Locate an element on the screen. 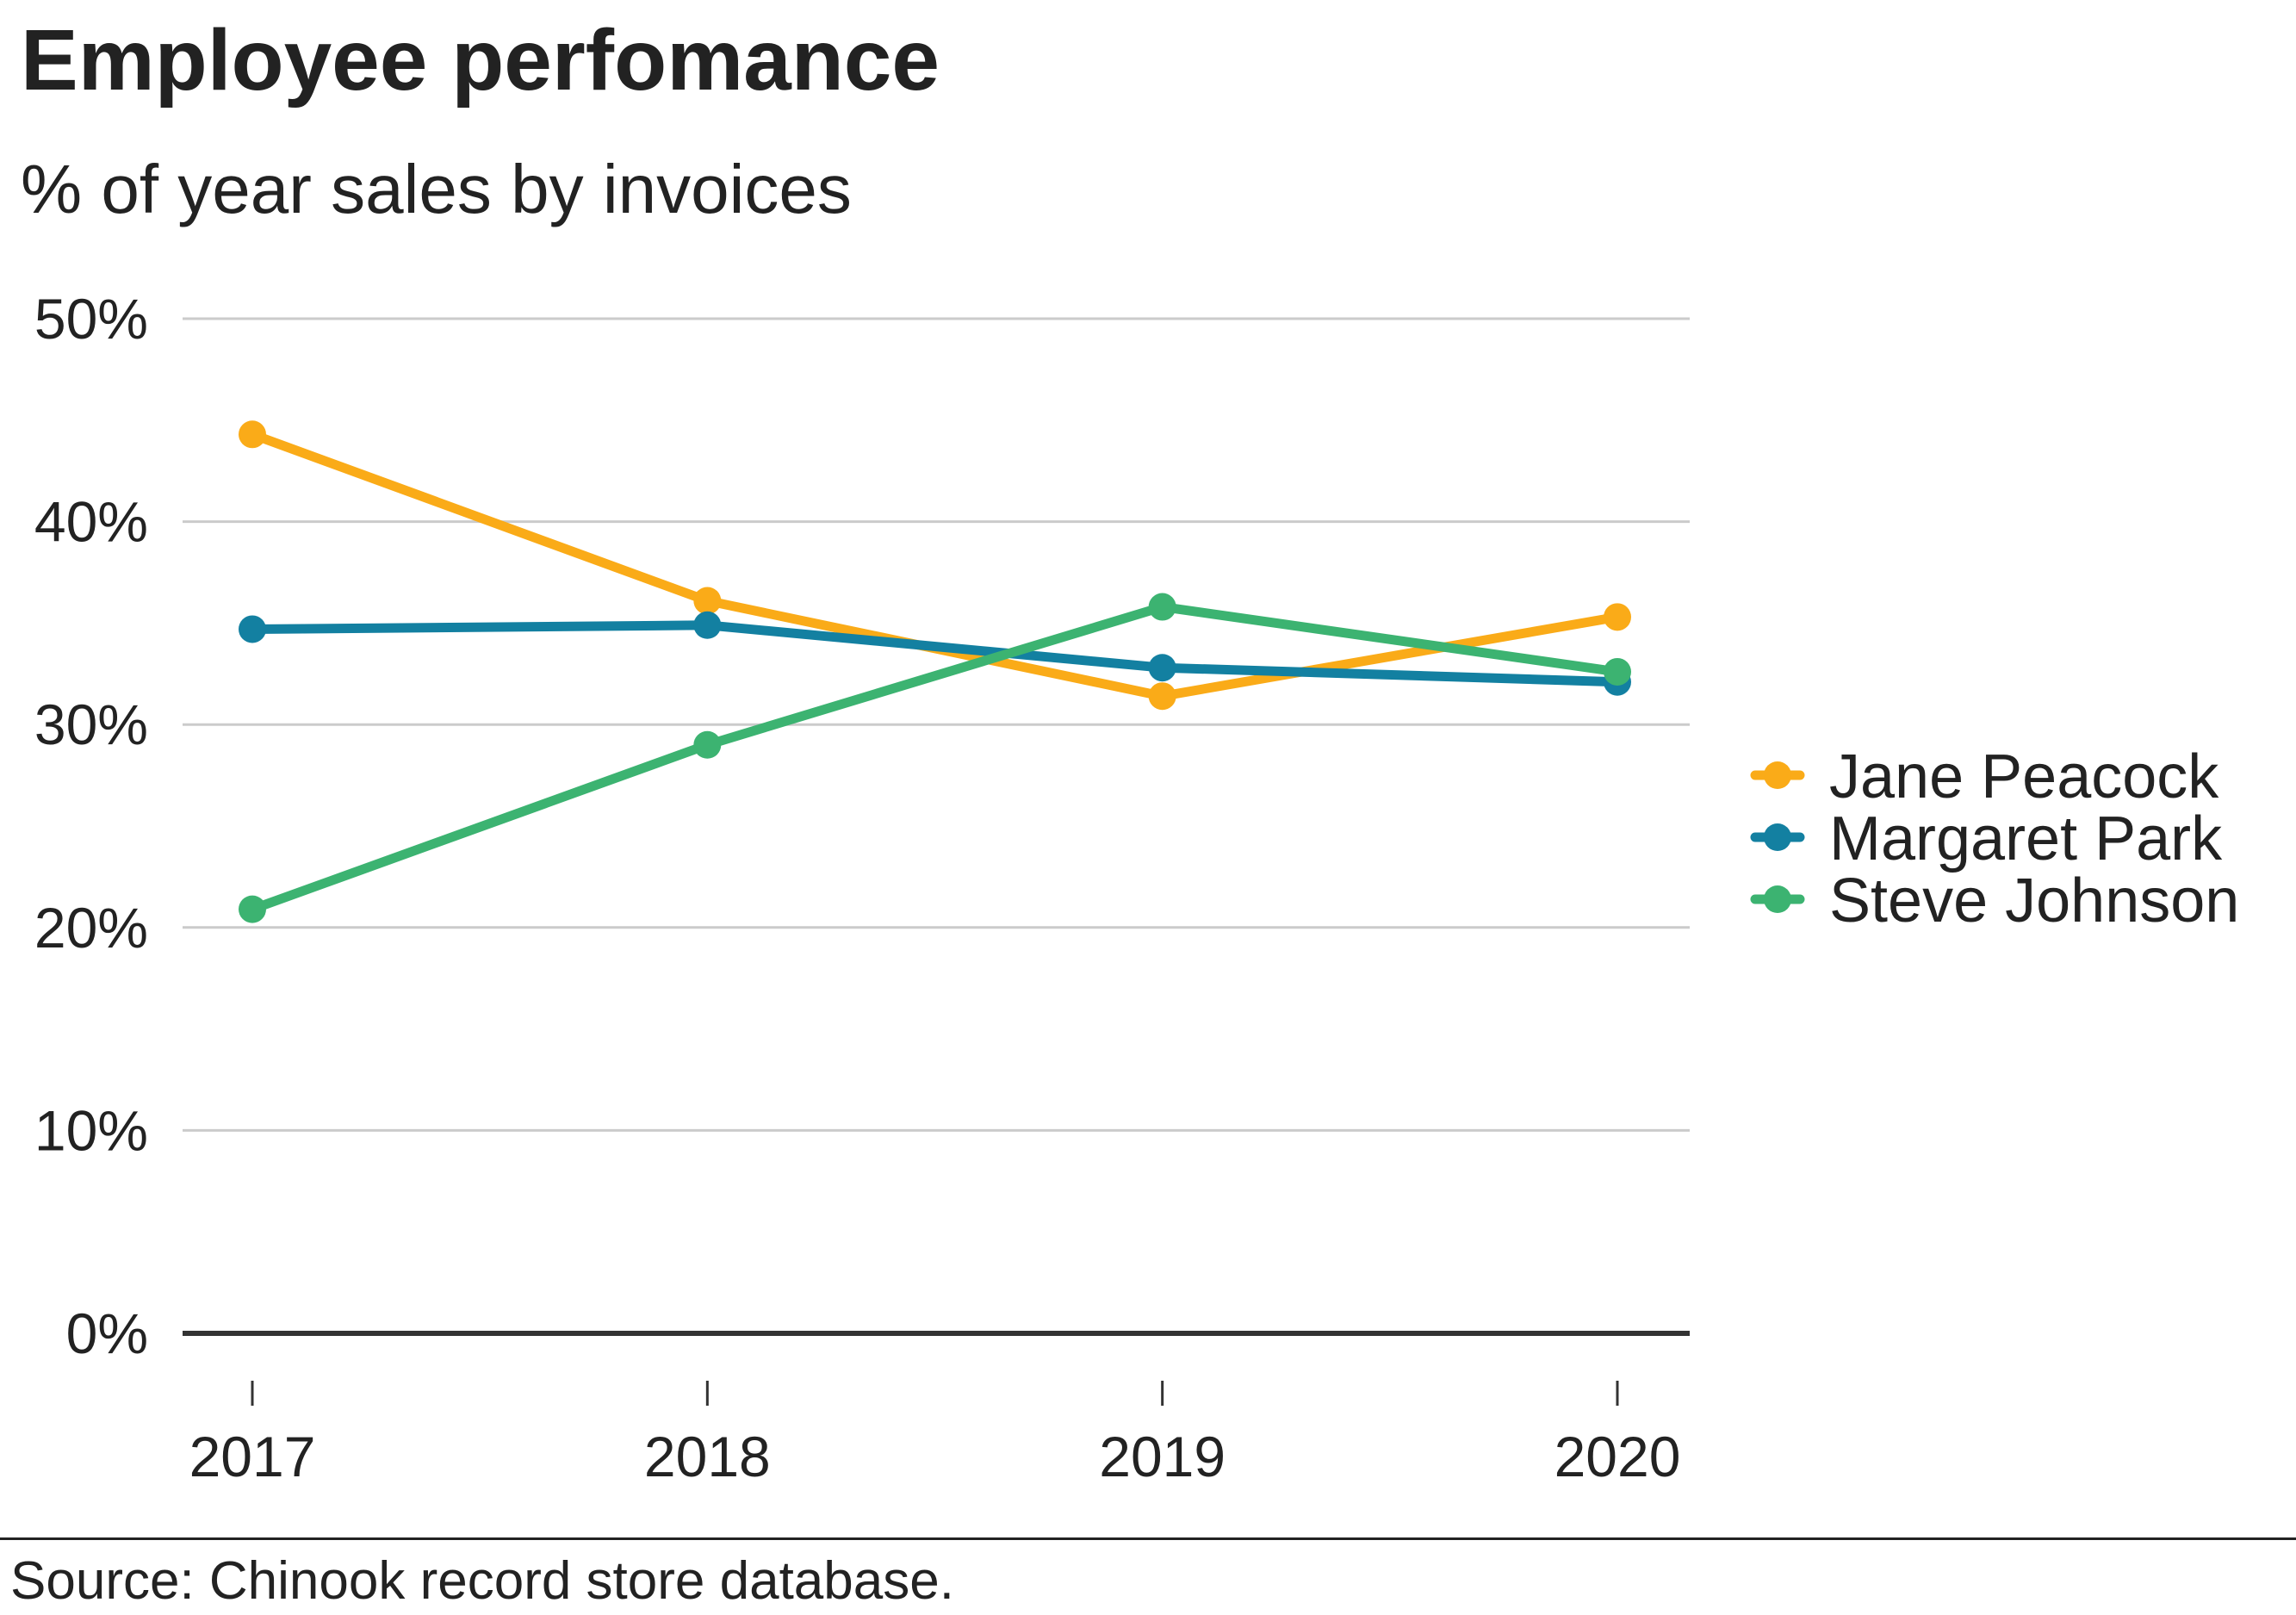 Image resolution: width=2296 pixels, height=1615 pixels. y-tick-label: 20% is located at coordinates (91, 928).